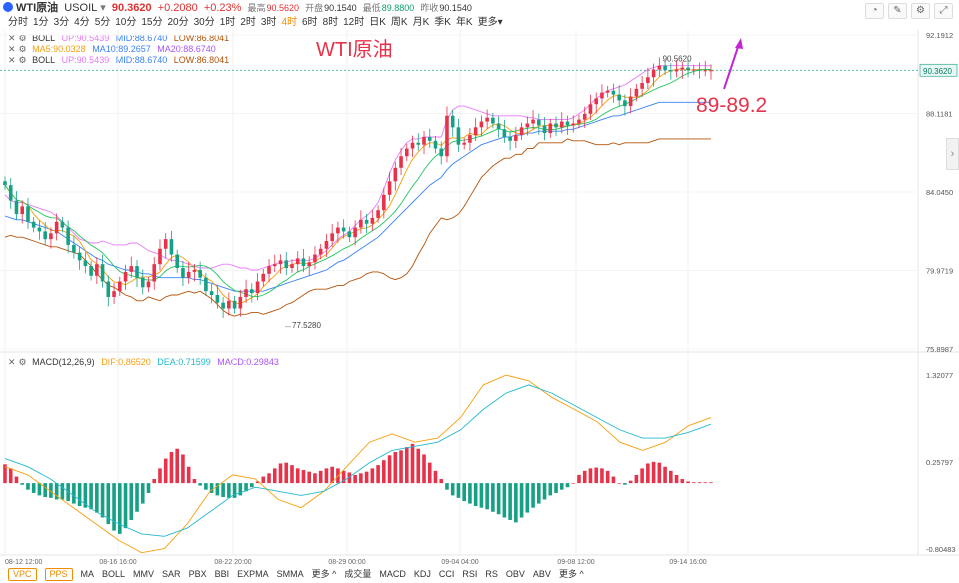 Image resolution: width=959 pixels, height=583 pixels. I want to click on indicator-item-17: 更多 ^, so click(571, 574).